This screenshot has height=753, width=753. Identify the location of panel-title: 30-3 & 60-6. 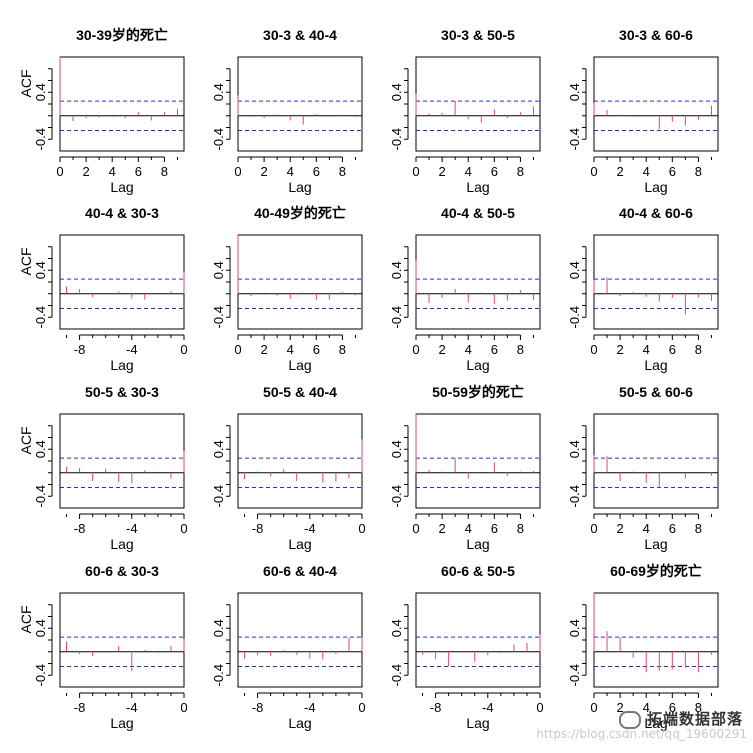
(656, 35).